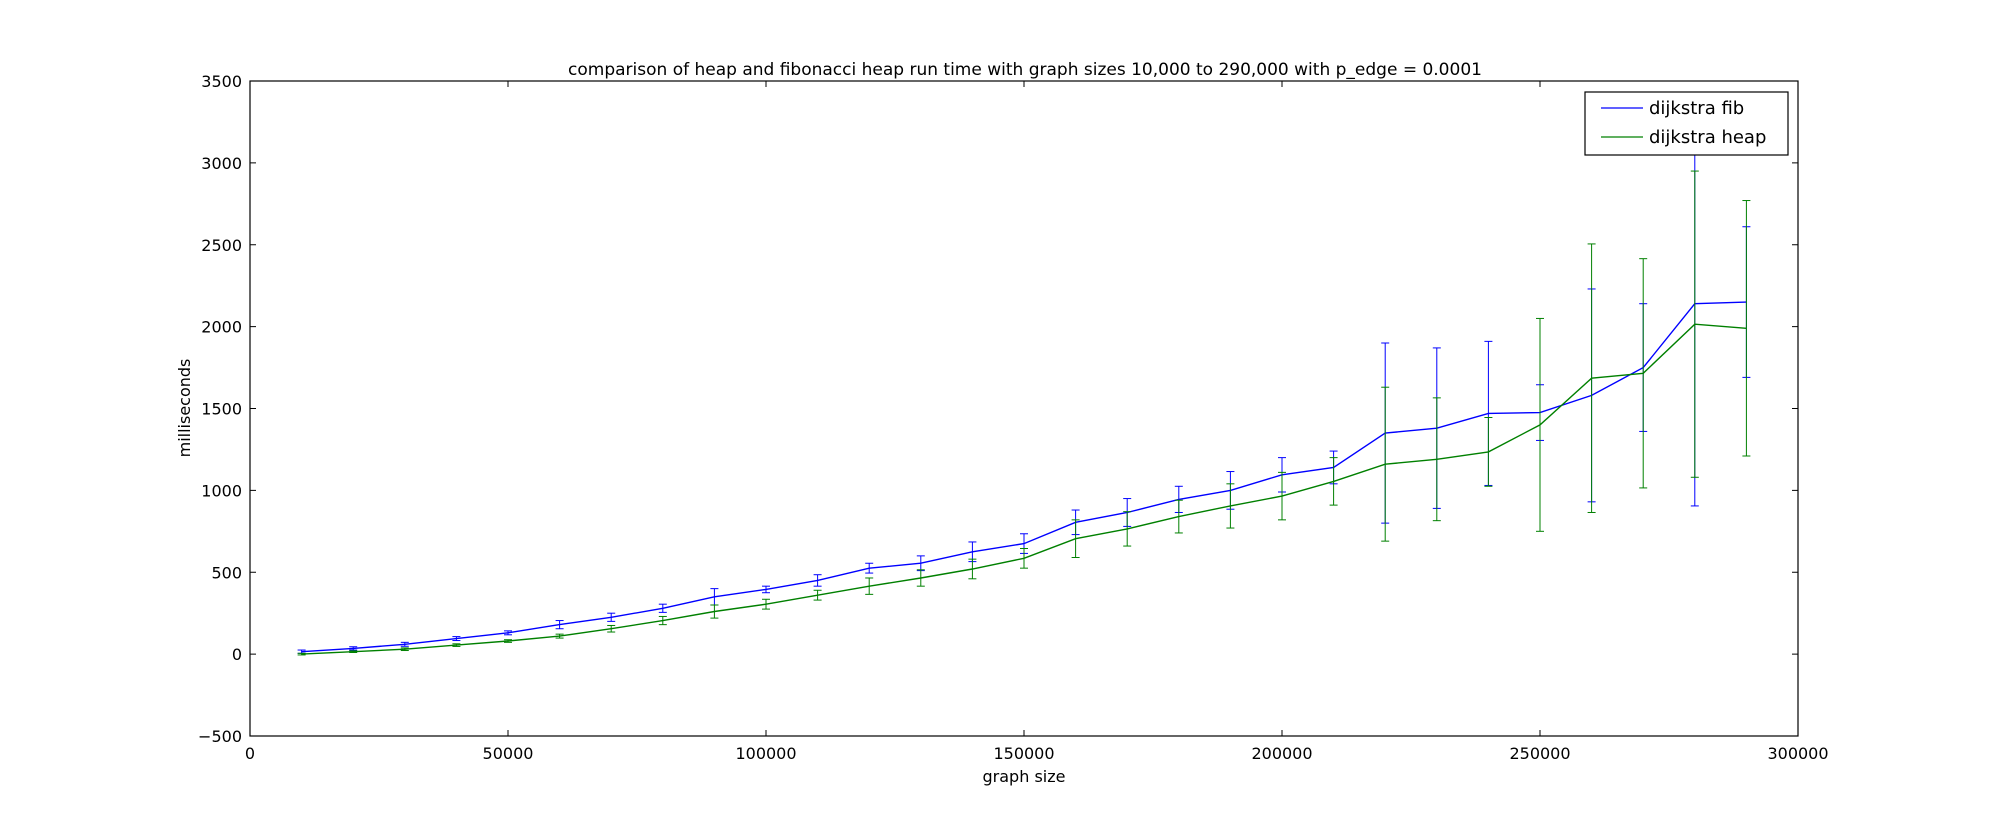  What do you see at coordinates (1707, 137) in the screenshot?
I see `legend-label-dijkstra-heap: dijkstra heap` at bounding box center [1707, 137].